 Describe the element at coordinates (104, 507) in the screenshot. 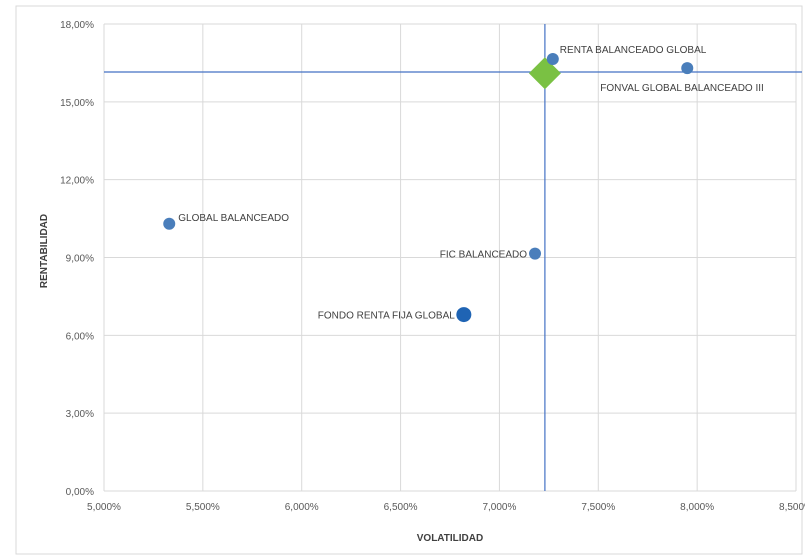

I see `x-tick-label: 5,000%` at that location.